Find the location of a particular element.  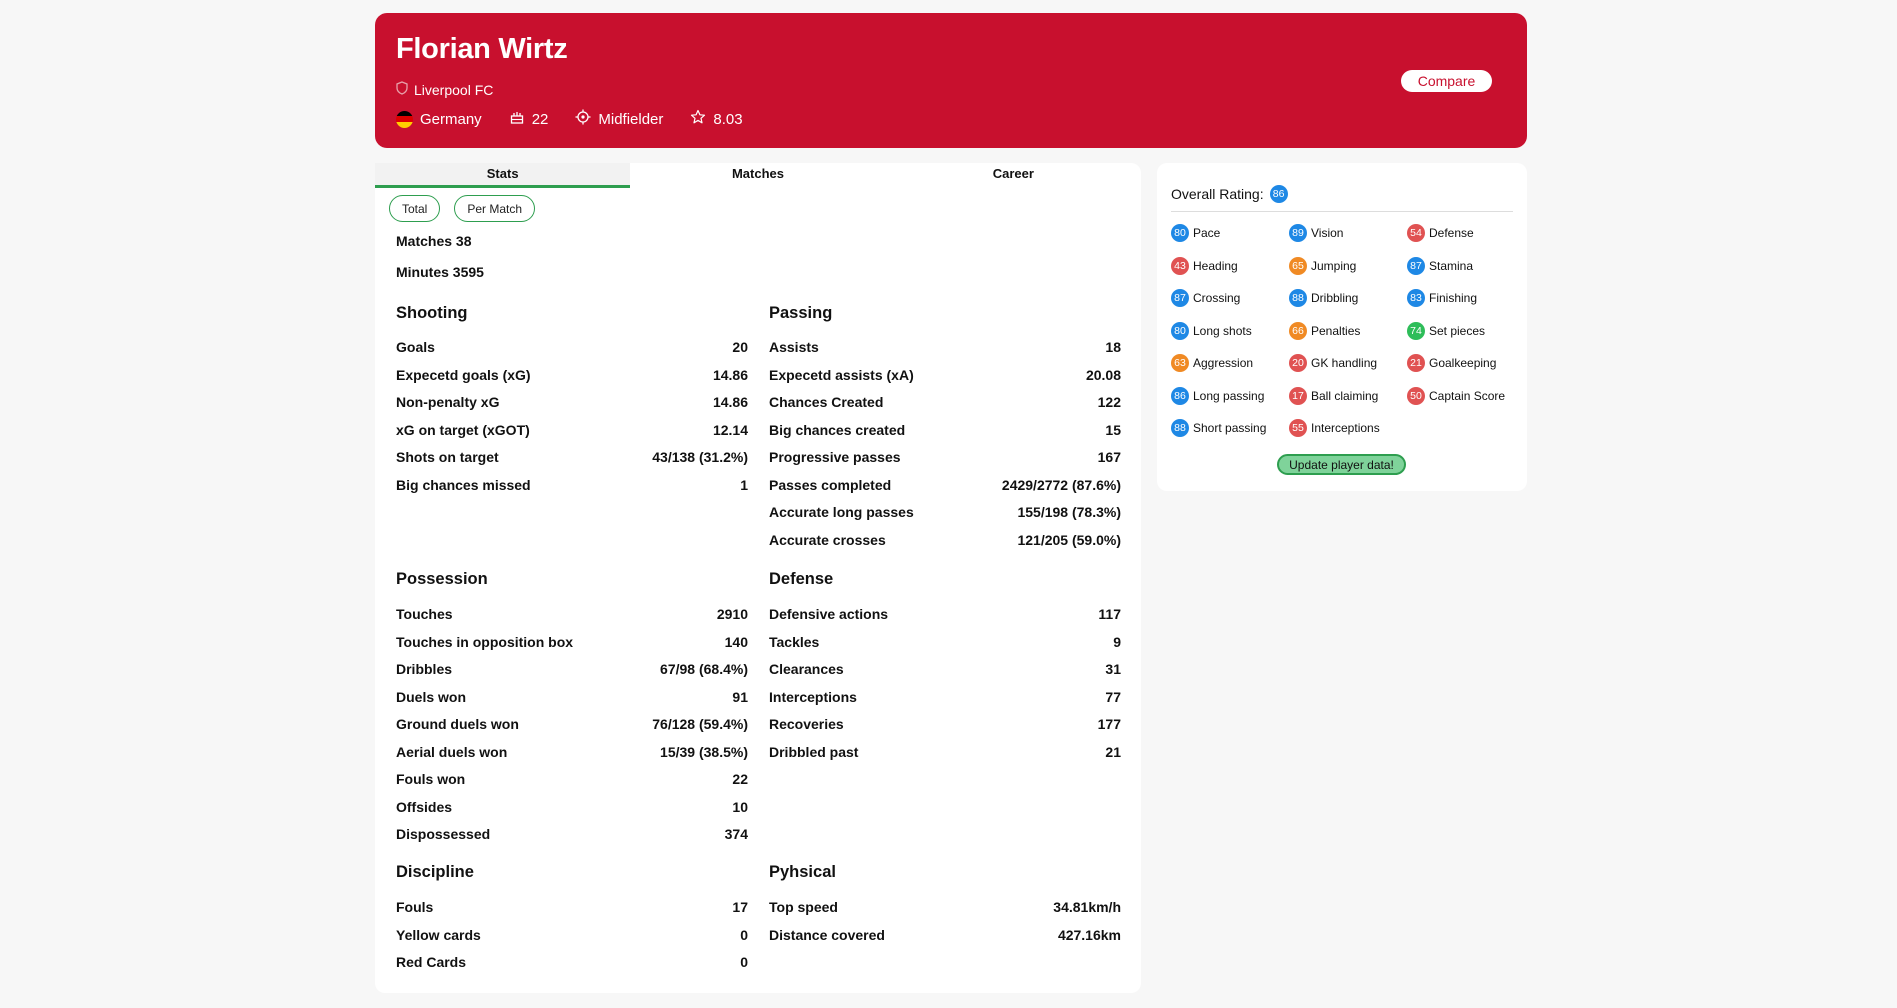

attribute-name: Short passing is located at coordinates (1230, 428).